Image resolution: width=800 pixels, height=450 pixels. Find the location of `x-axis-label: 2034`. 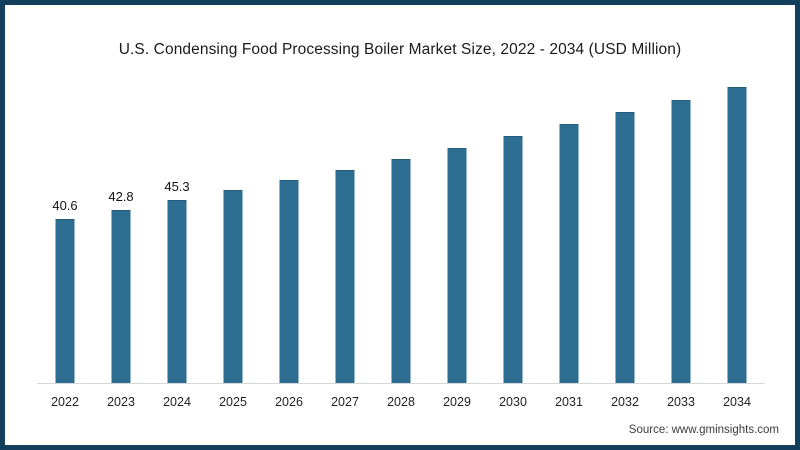

x-axis-label: 2034 is located at coordinates (737, 402).